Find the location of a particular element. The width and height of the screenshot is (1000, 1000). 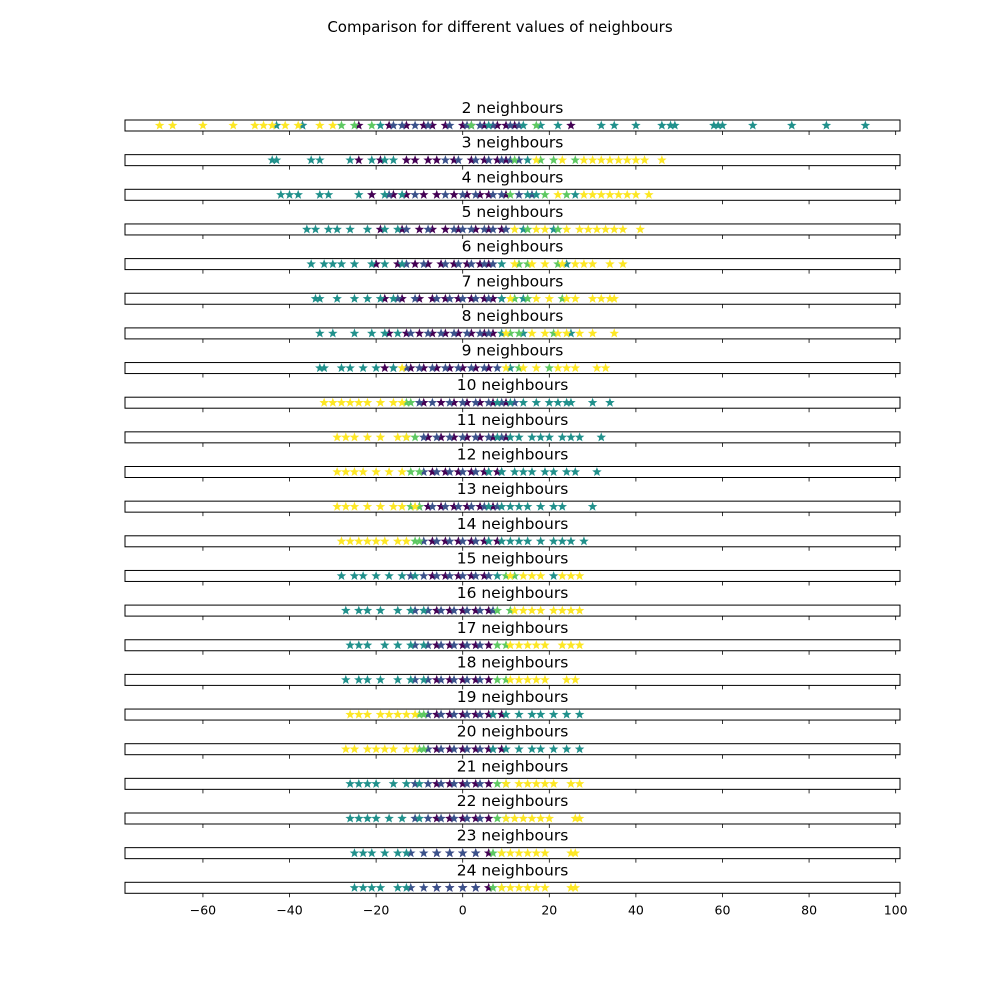

x-tick-label: 0 is located at coordinates (463, 909).